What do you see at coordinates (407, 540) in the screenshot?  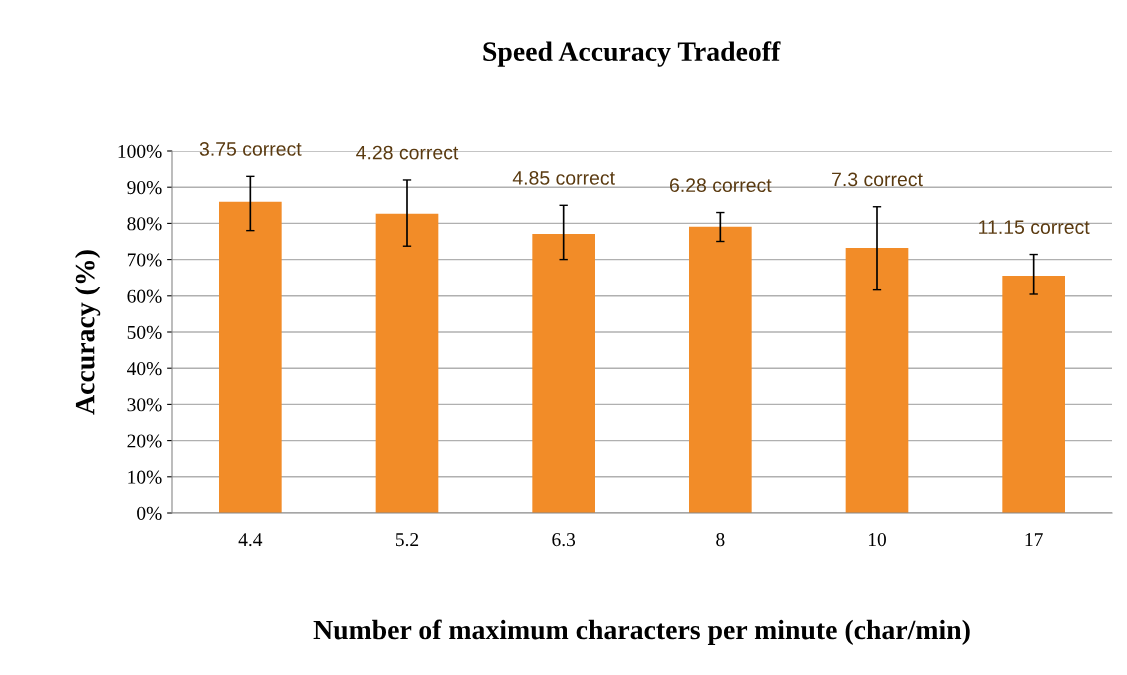 I see `x-tick-label: 5.2` at bounding box center [407, 540].